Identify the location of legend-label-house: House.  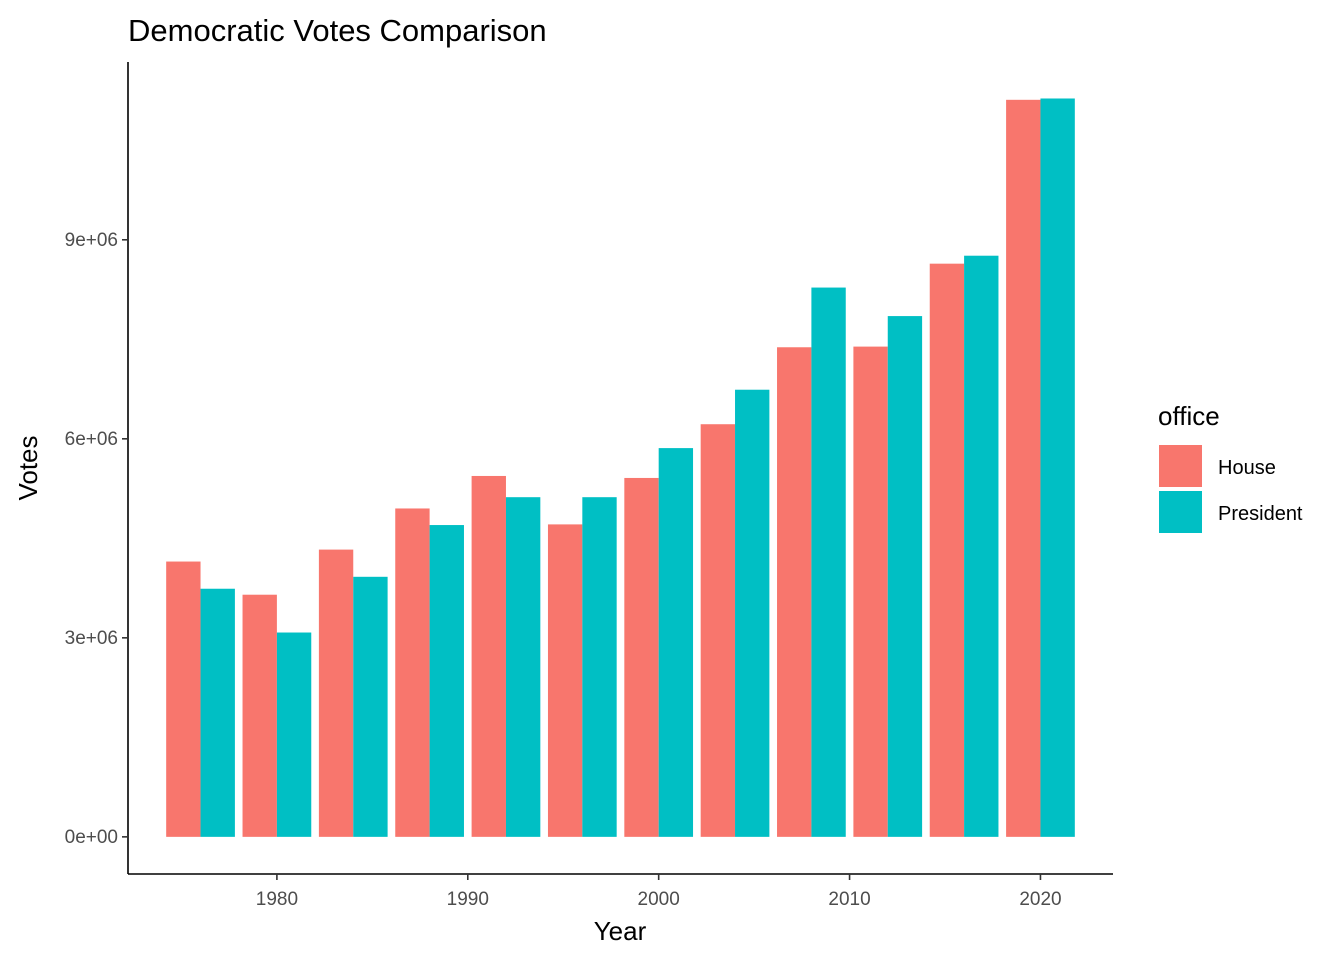
(1247, 468).